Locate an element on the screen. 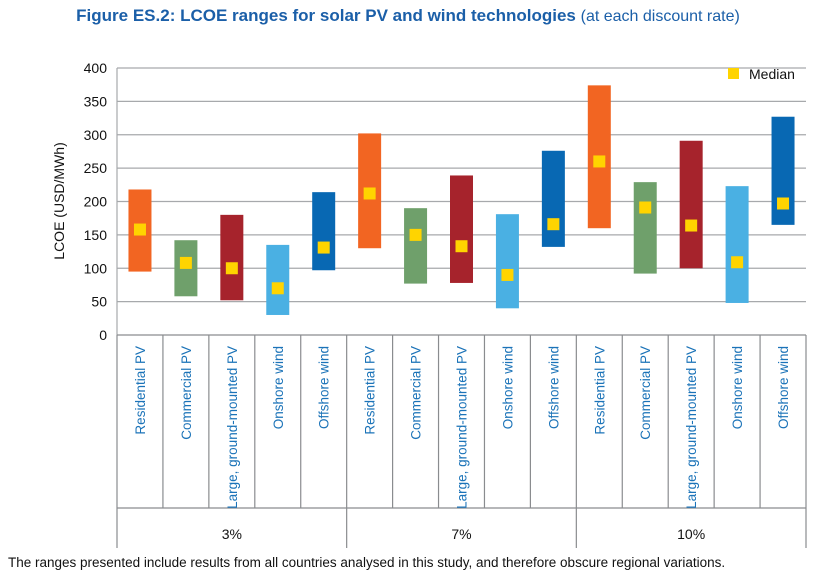 This screenshot has height=575, width=816. category-label-onshore-wind-3pct: Onshore wind is located at coordinates (278, 387).